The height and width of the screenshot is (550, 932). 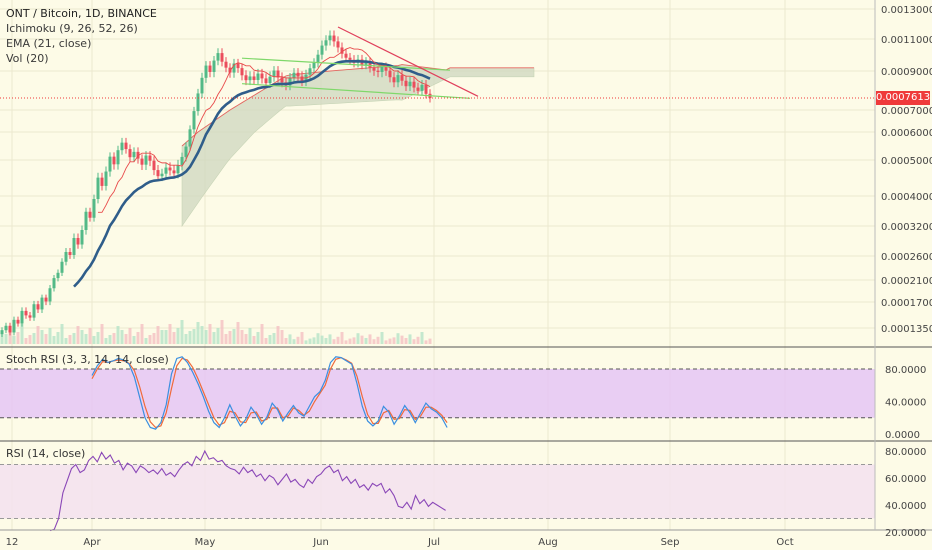 What do you see at coordinates (906, 197) in the screenshot?
I see `price-tick-label: 0.0004000` at bounding box center [906, 197].